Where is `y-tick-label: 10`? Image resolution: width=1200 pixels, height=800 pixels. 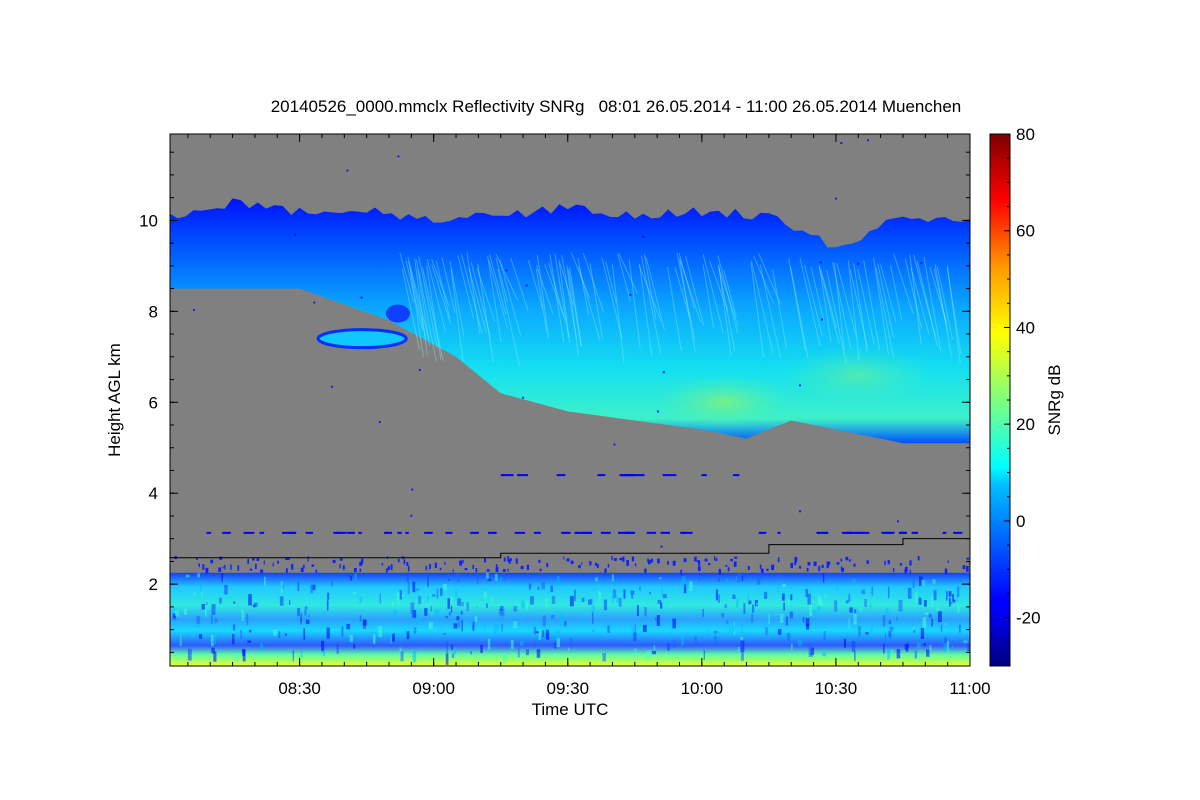
y-tick-label: 10 is located at coordinates (148, 220).